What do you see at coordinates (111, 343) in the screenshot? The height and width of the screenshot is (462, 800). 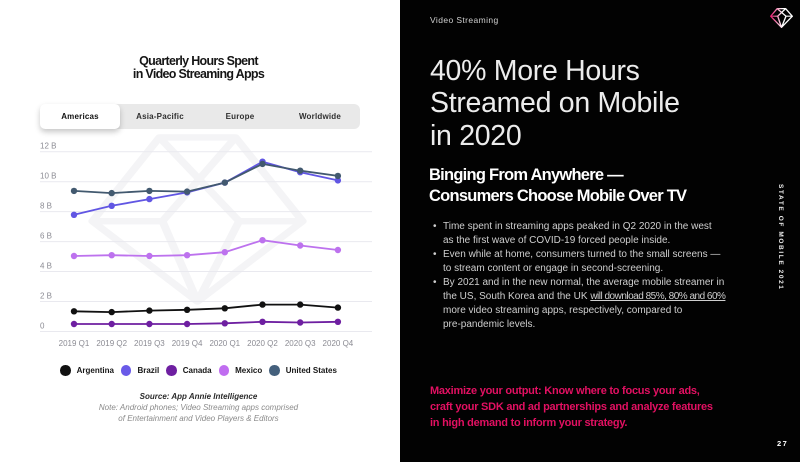 I see `svg-text: 2019 Q2` at bounding box center [111, 343].